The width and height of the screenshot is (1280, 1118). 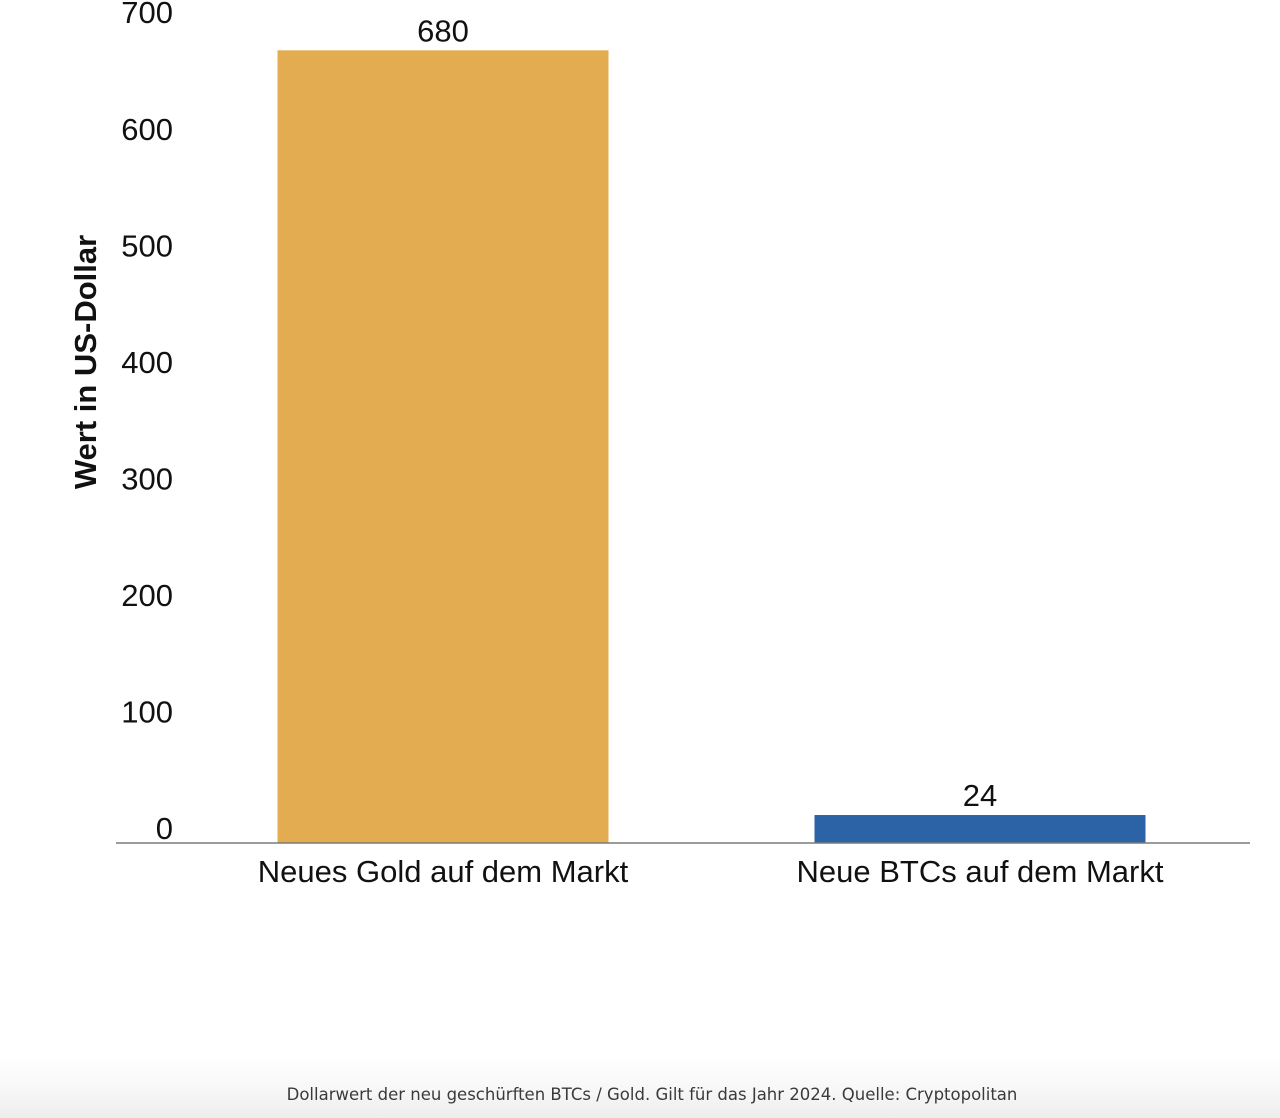 I want to click on y-tick-label: 600, so click(x=147, y=129).